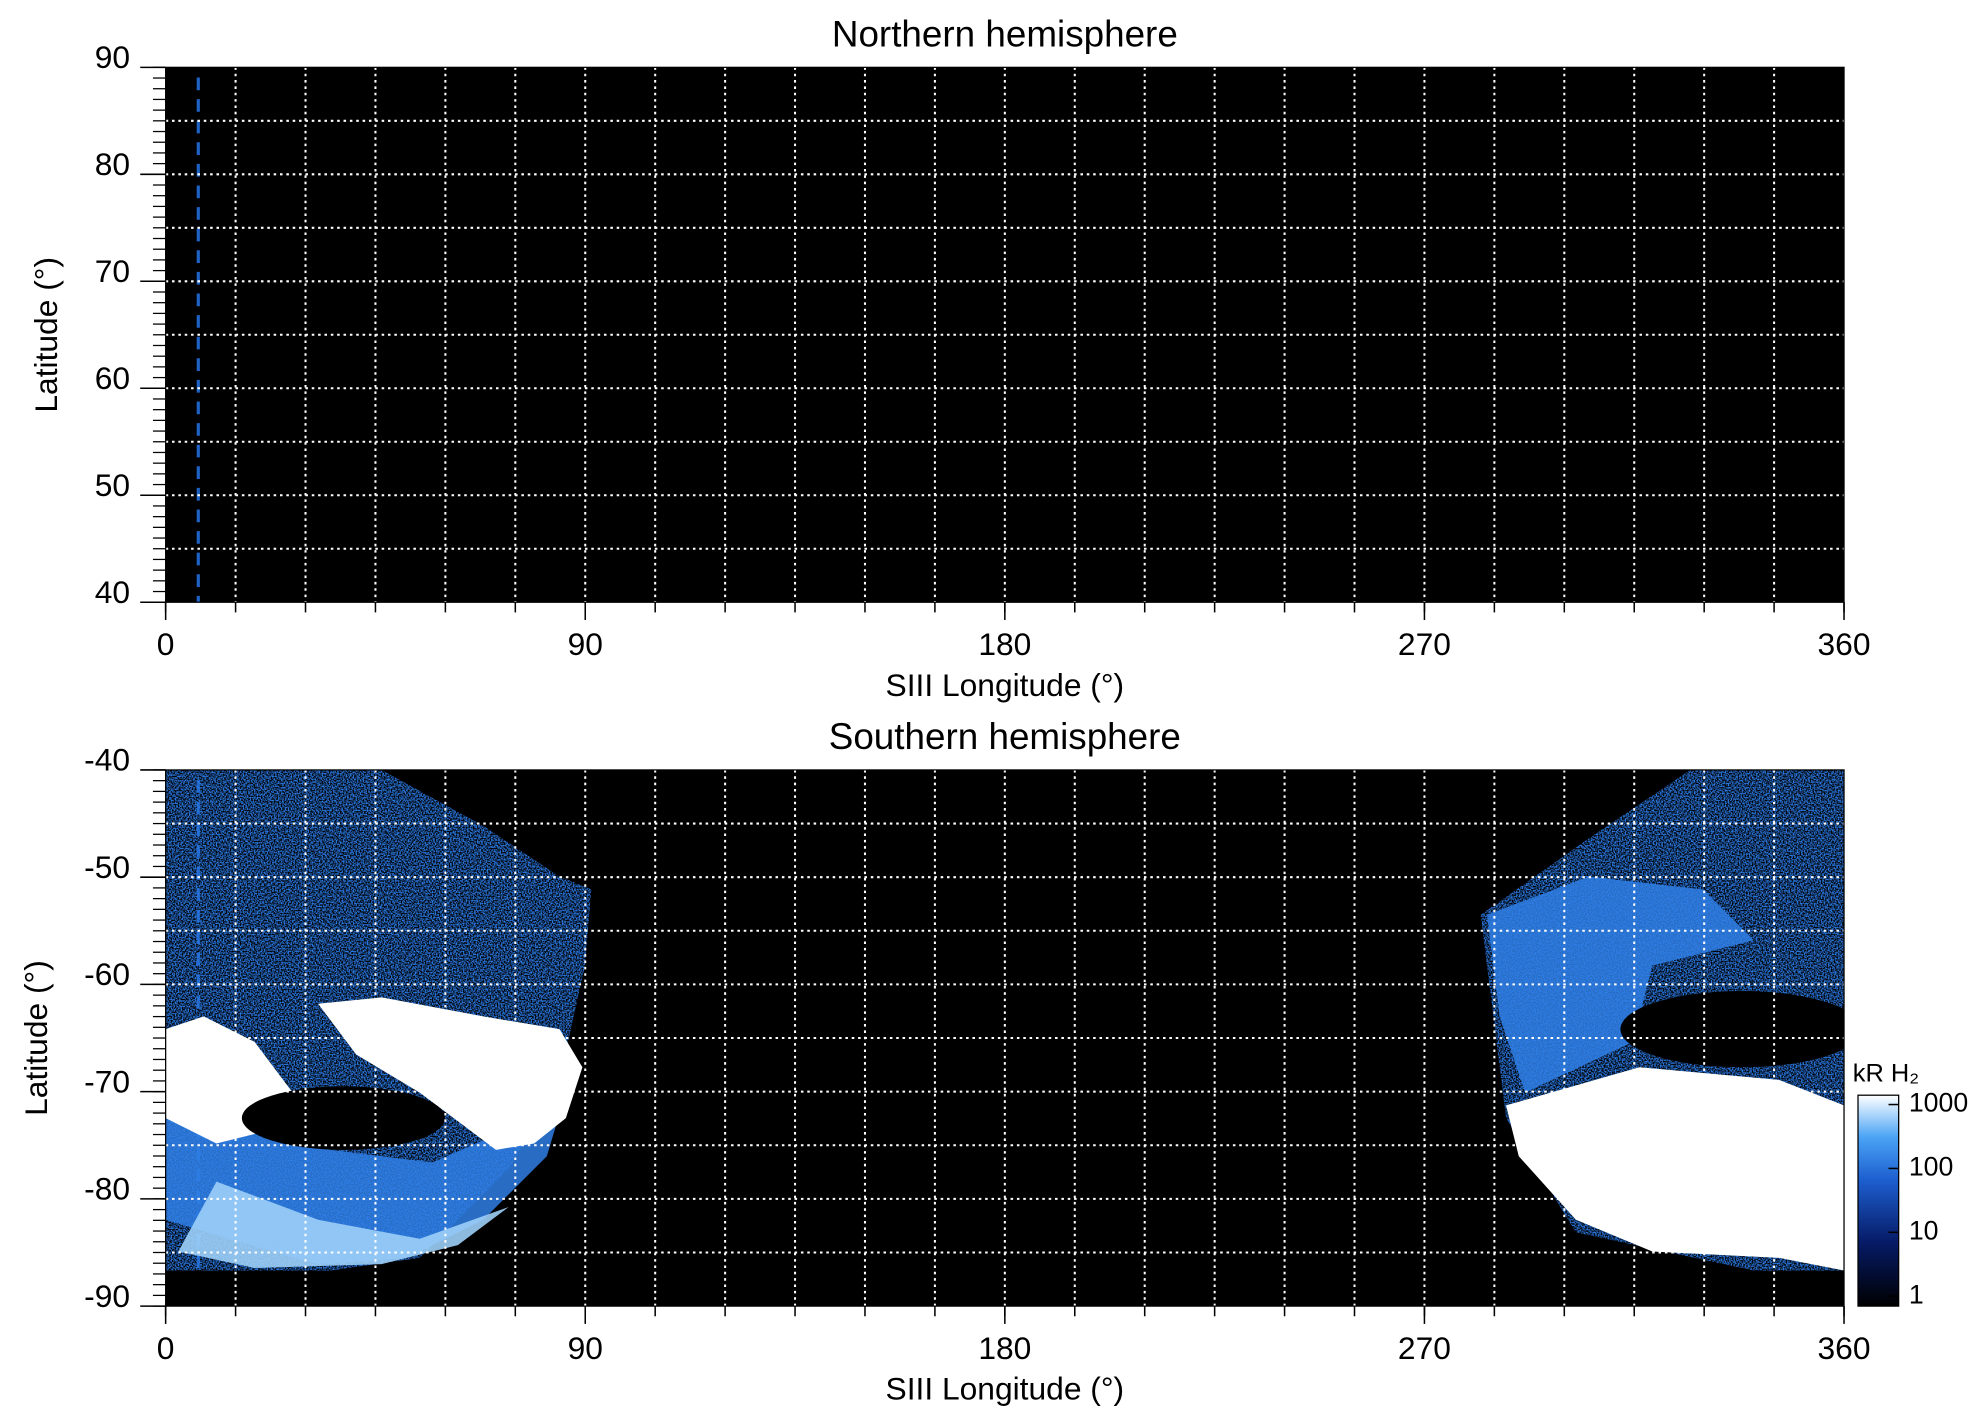 The width and height of the screenshot is (1983, 1423). I want to click on chart-title: Southern hemisphere, so click(1005, 736).